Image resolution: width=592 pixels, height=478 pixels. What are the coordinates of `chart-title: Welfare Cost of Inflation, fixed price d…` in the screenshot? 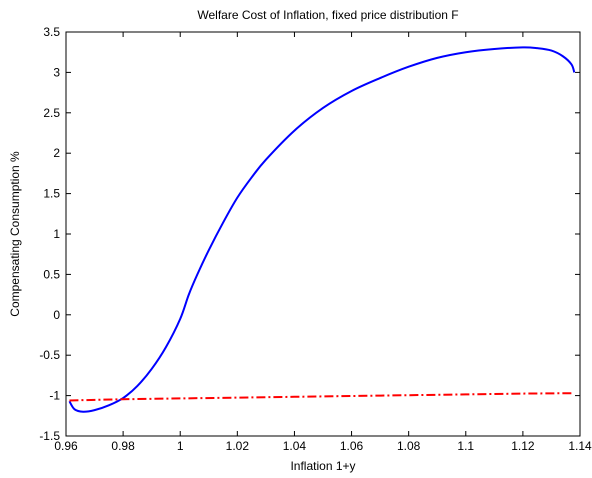 It's located at (327, 15).